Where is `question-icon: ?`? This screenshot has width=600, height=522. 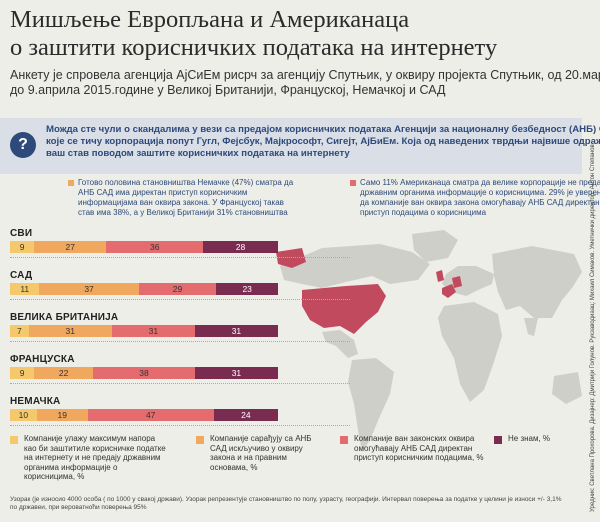
question-icon: ? is located at coordinates (23, 145).